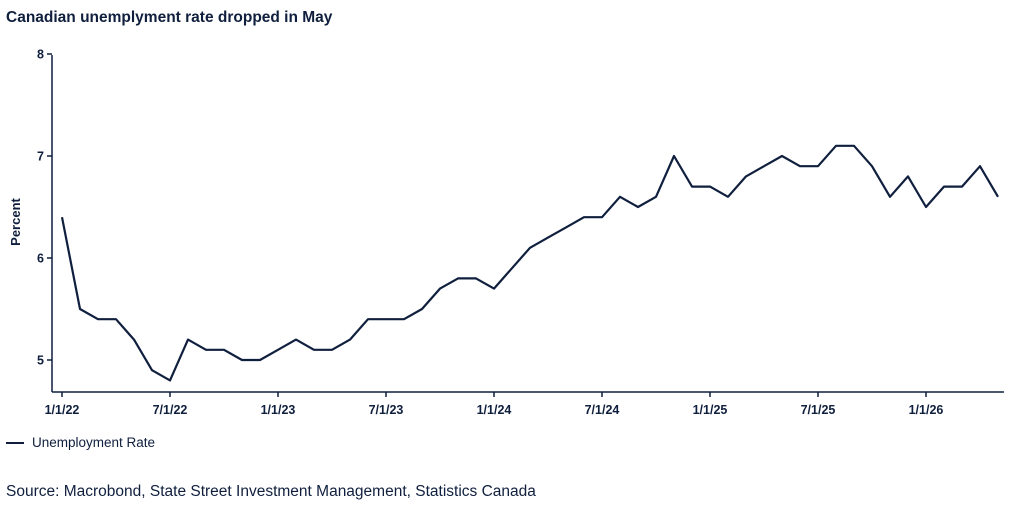 The image size is (1024, 512). Describe the element at coordinates (62, 410) in the screenshot. I see `x-tick-label-0: 1/1/22` at that location.